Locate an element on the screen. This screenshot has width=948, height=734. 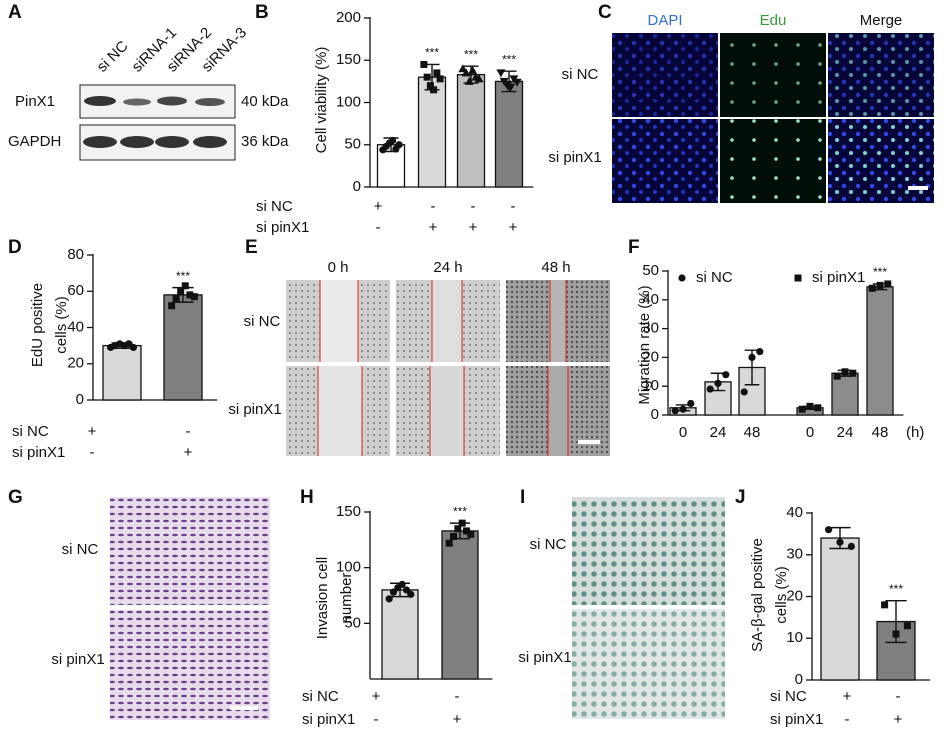
column-label: Edu is located at coordinates (773, 20).